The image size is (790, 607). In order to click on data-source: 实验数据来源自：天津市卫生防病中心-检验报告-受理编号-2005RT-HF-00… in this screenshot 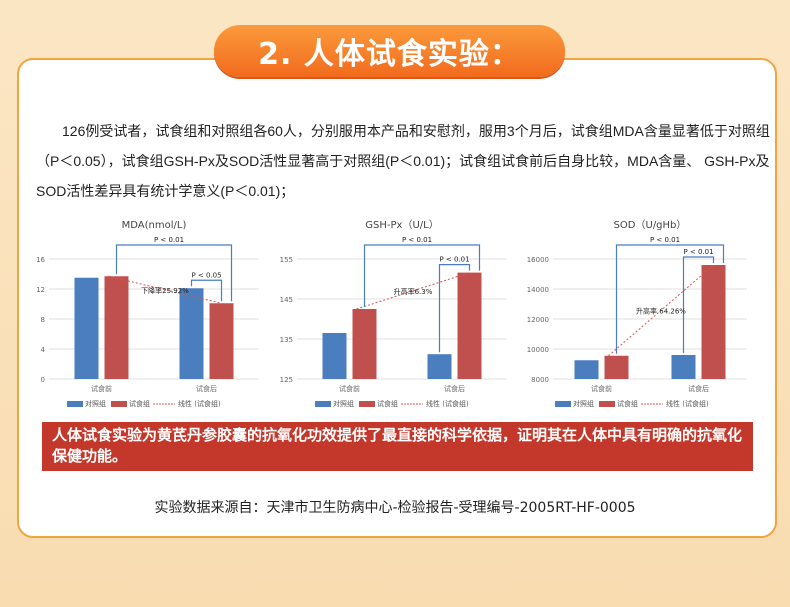, I will do `click(395, 508)`.